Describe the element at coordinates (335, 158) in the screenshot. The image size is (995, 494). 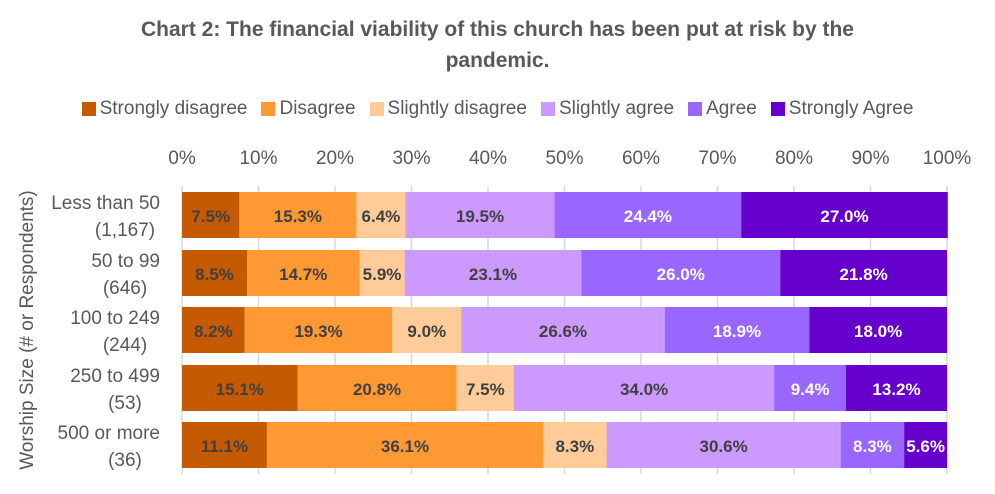
I see `x-tick-label: 20%` at that location.